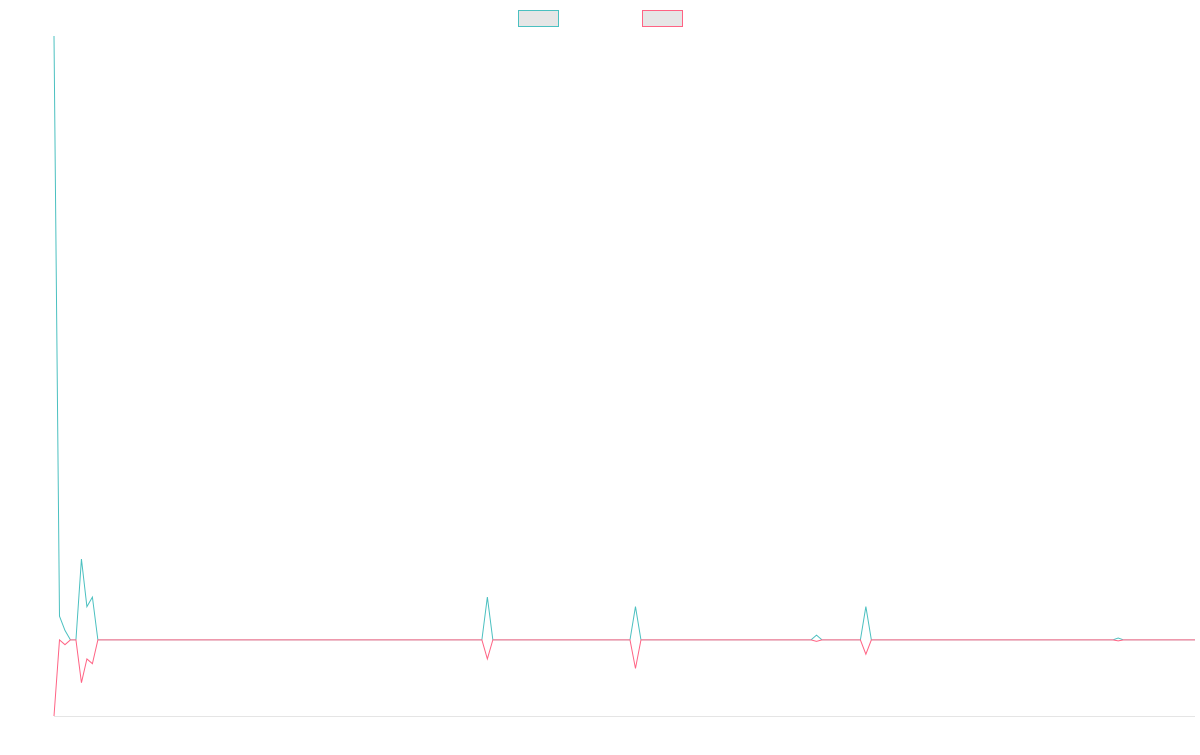  What do you see at coordinates (600, 18) in the screenshot?
I see `legend` at bounding box center [600, 18].